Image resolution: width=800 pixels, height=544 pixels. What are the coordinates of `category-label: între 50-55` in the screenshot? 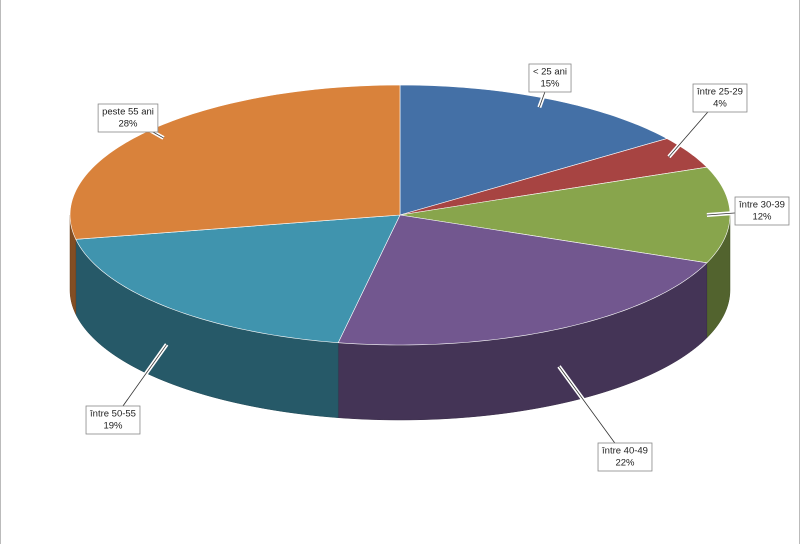 It's located at (112, 414).